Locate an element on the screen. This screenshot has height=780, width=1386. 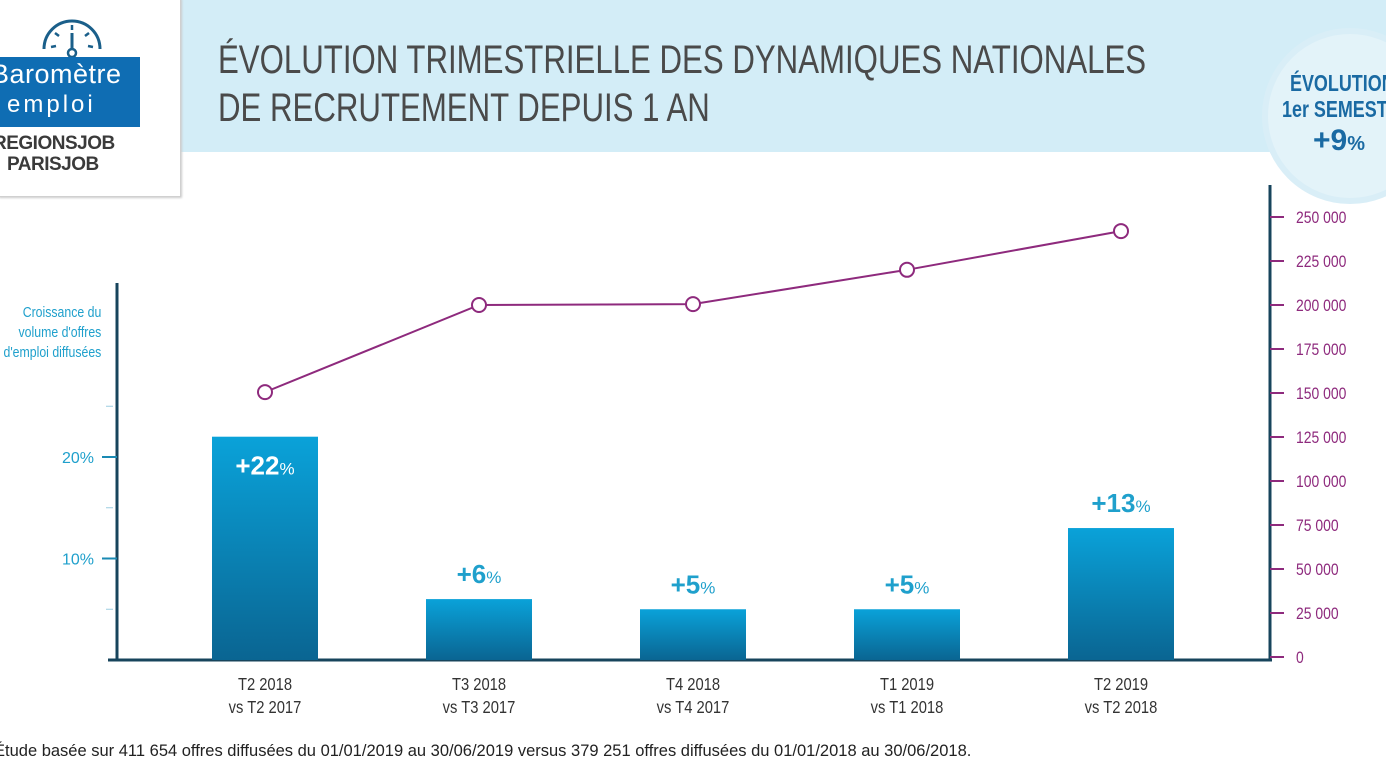
category-label: T2 2019 is located at coordinates (1121, 685).